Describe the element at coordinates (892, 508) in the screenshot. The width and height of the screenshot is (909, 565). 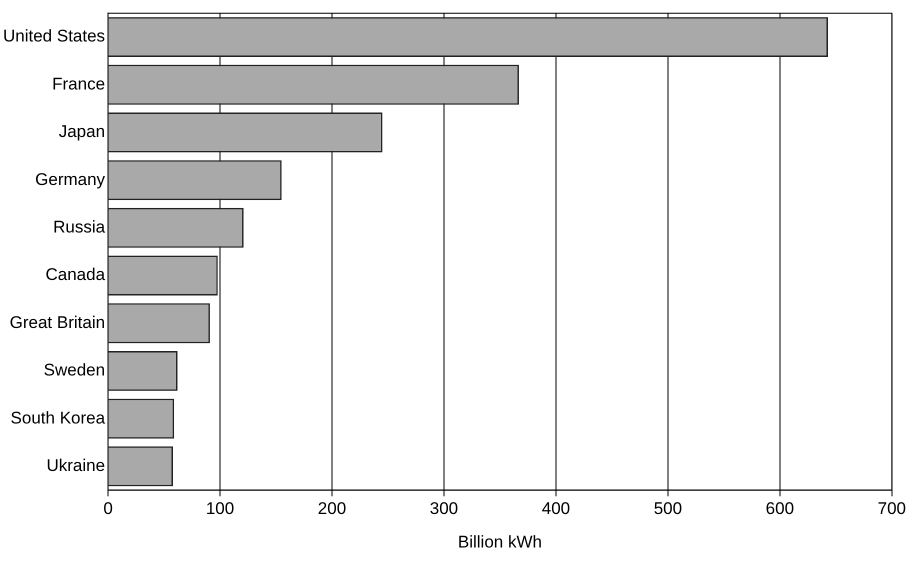
I see `x-tick-label: 700` at that location.